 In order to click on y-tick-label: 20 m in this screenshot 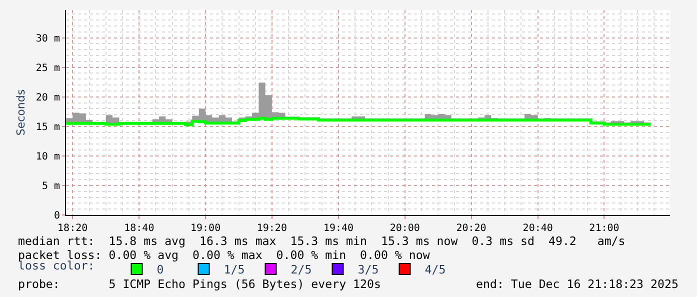, I will do `click(48, 98)`.